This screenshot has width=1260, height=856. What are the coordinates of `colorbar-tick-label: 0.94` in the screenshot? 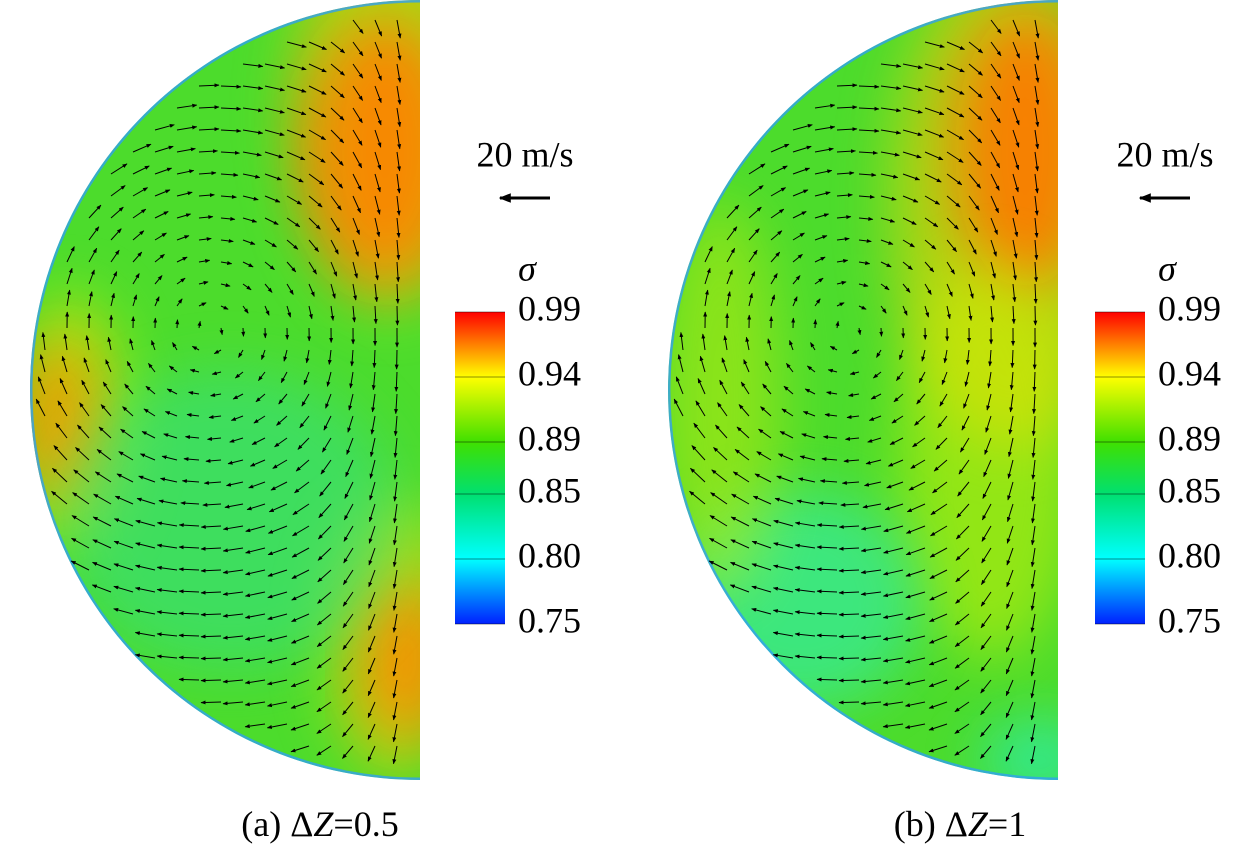 It's located at (1189, 373).